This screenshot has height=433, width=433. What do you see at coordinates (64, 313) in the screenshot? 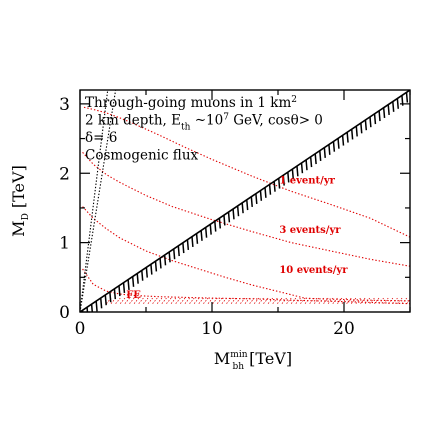
I see `y-tick-label: 0` at bounding box center [64, 313].